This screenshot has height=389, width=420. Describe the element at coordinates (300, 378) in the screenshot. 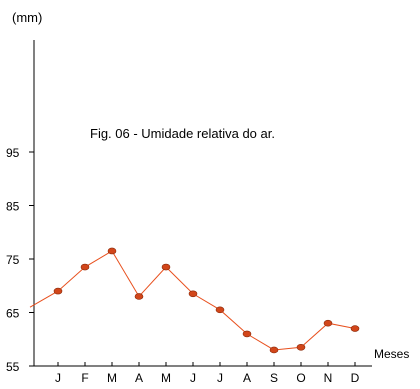

I see `x-tick-label: O` at that location.